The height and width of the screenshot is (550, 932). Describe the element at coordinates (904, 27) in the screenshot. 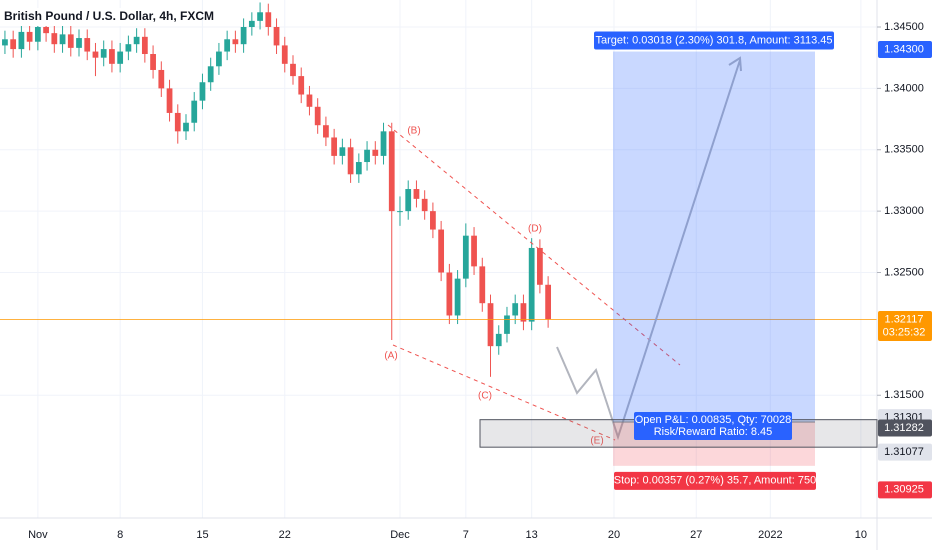

I see `y-tick-label: 1.34500` at that location.